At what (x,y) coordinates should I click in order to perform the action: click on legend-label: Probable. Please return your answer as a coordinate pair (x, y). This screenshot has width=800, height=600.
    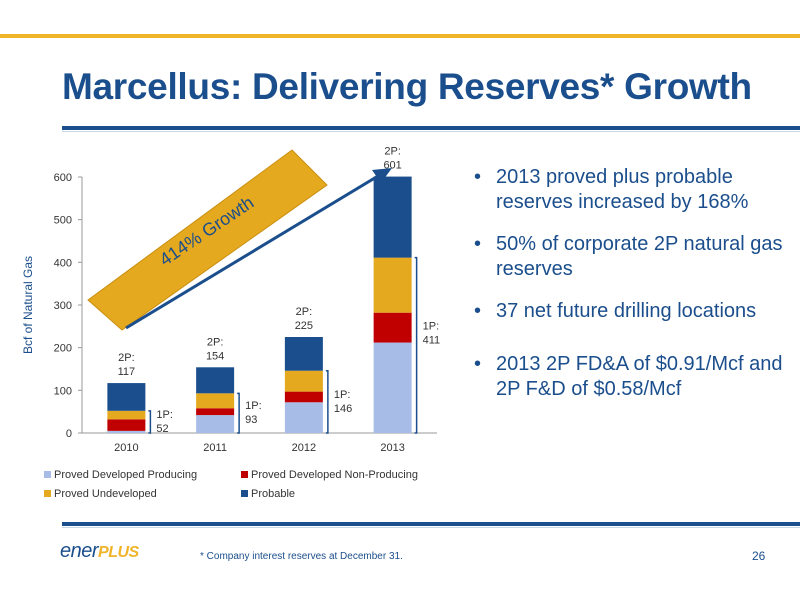
    Looking at the image, I should click on (273, 494).